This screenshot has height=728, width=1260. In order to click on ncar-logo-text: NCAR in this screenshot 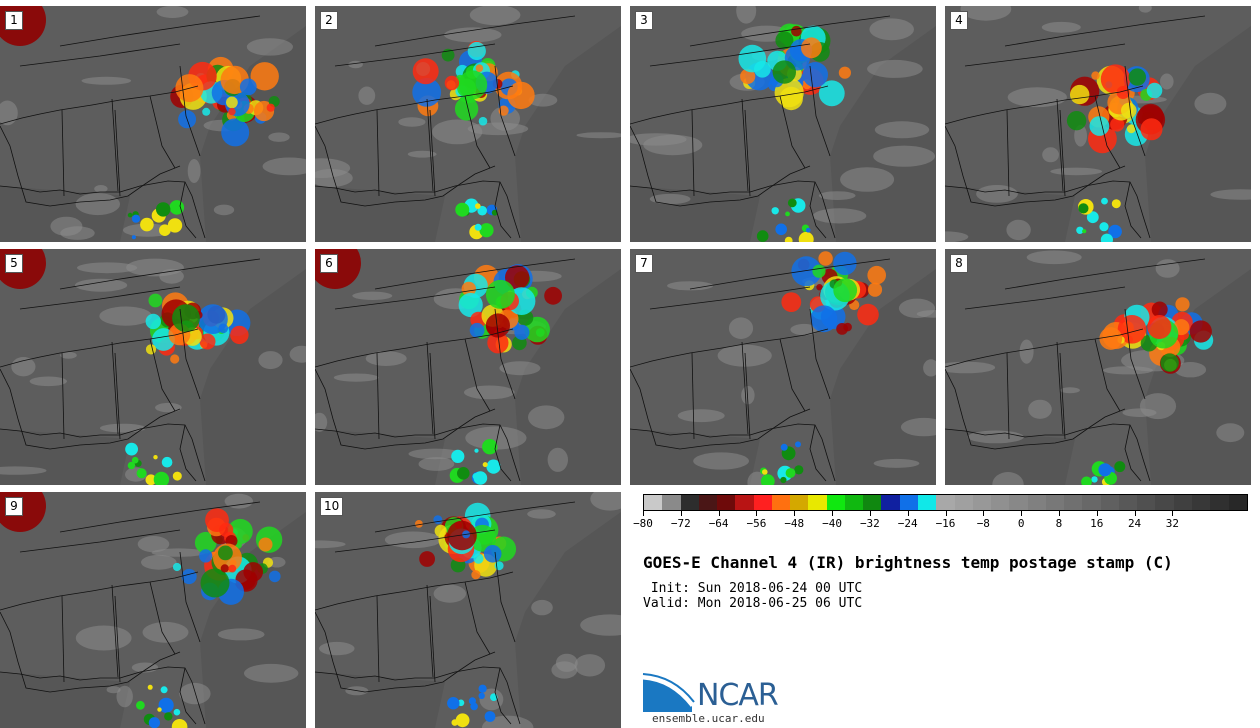, I will do `click(738, 695)`.